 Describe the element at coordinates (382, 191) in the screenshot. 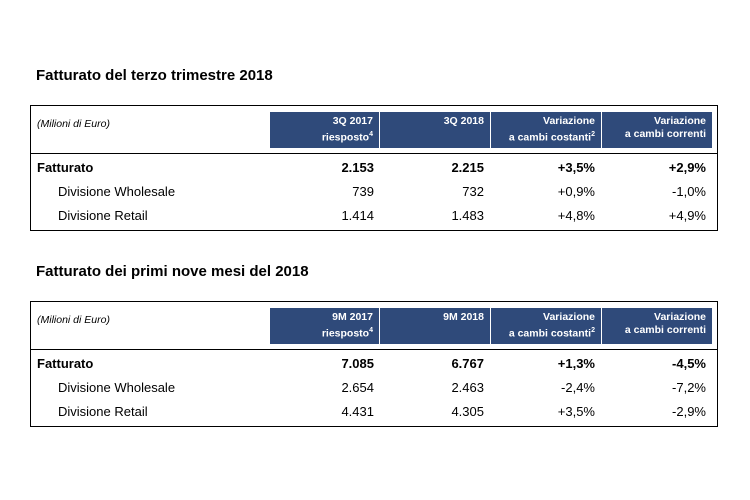

I see `table-row-wholesale: Divisione Wholesale 739 732 +0,9% -1,0%` at that location.